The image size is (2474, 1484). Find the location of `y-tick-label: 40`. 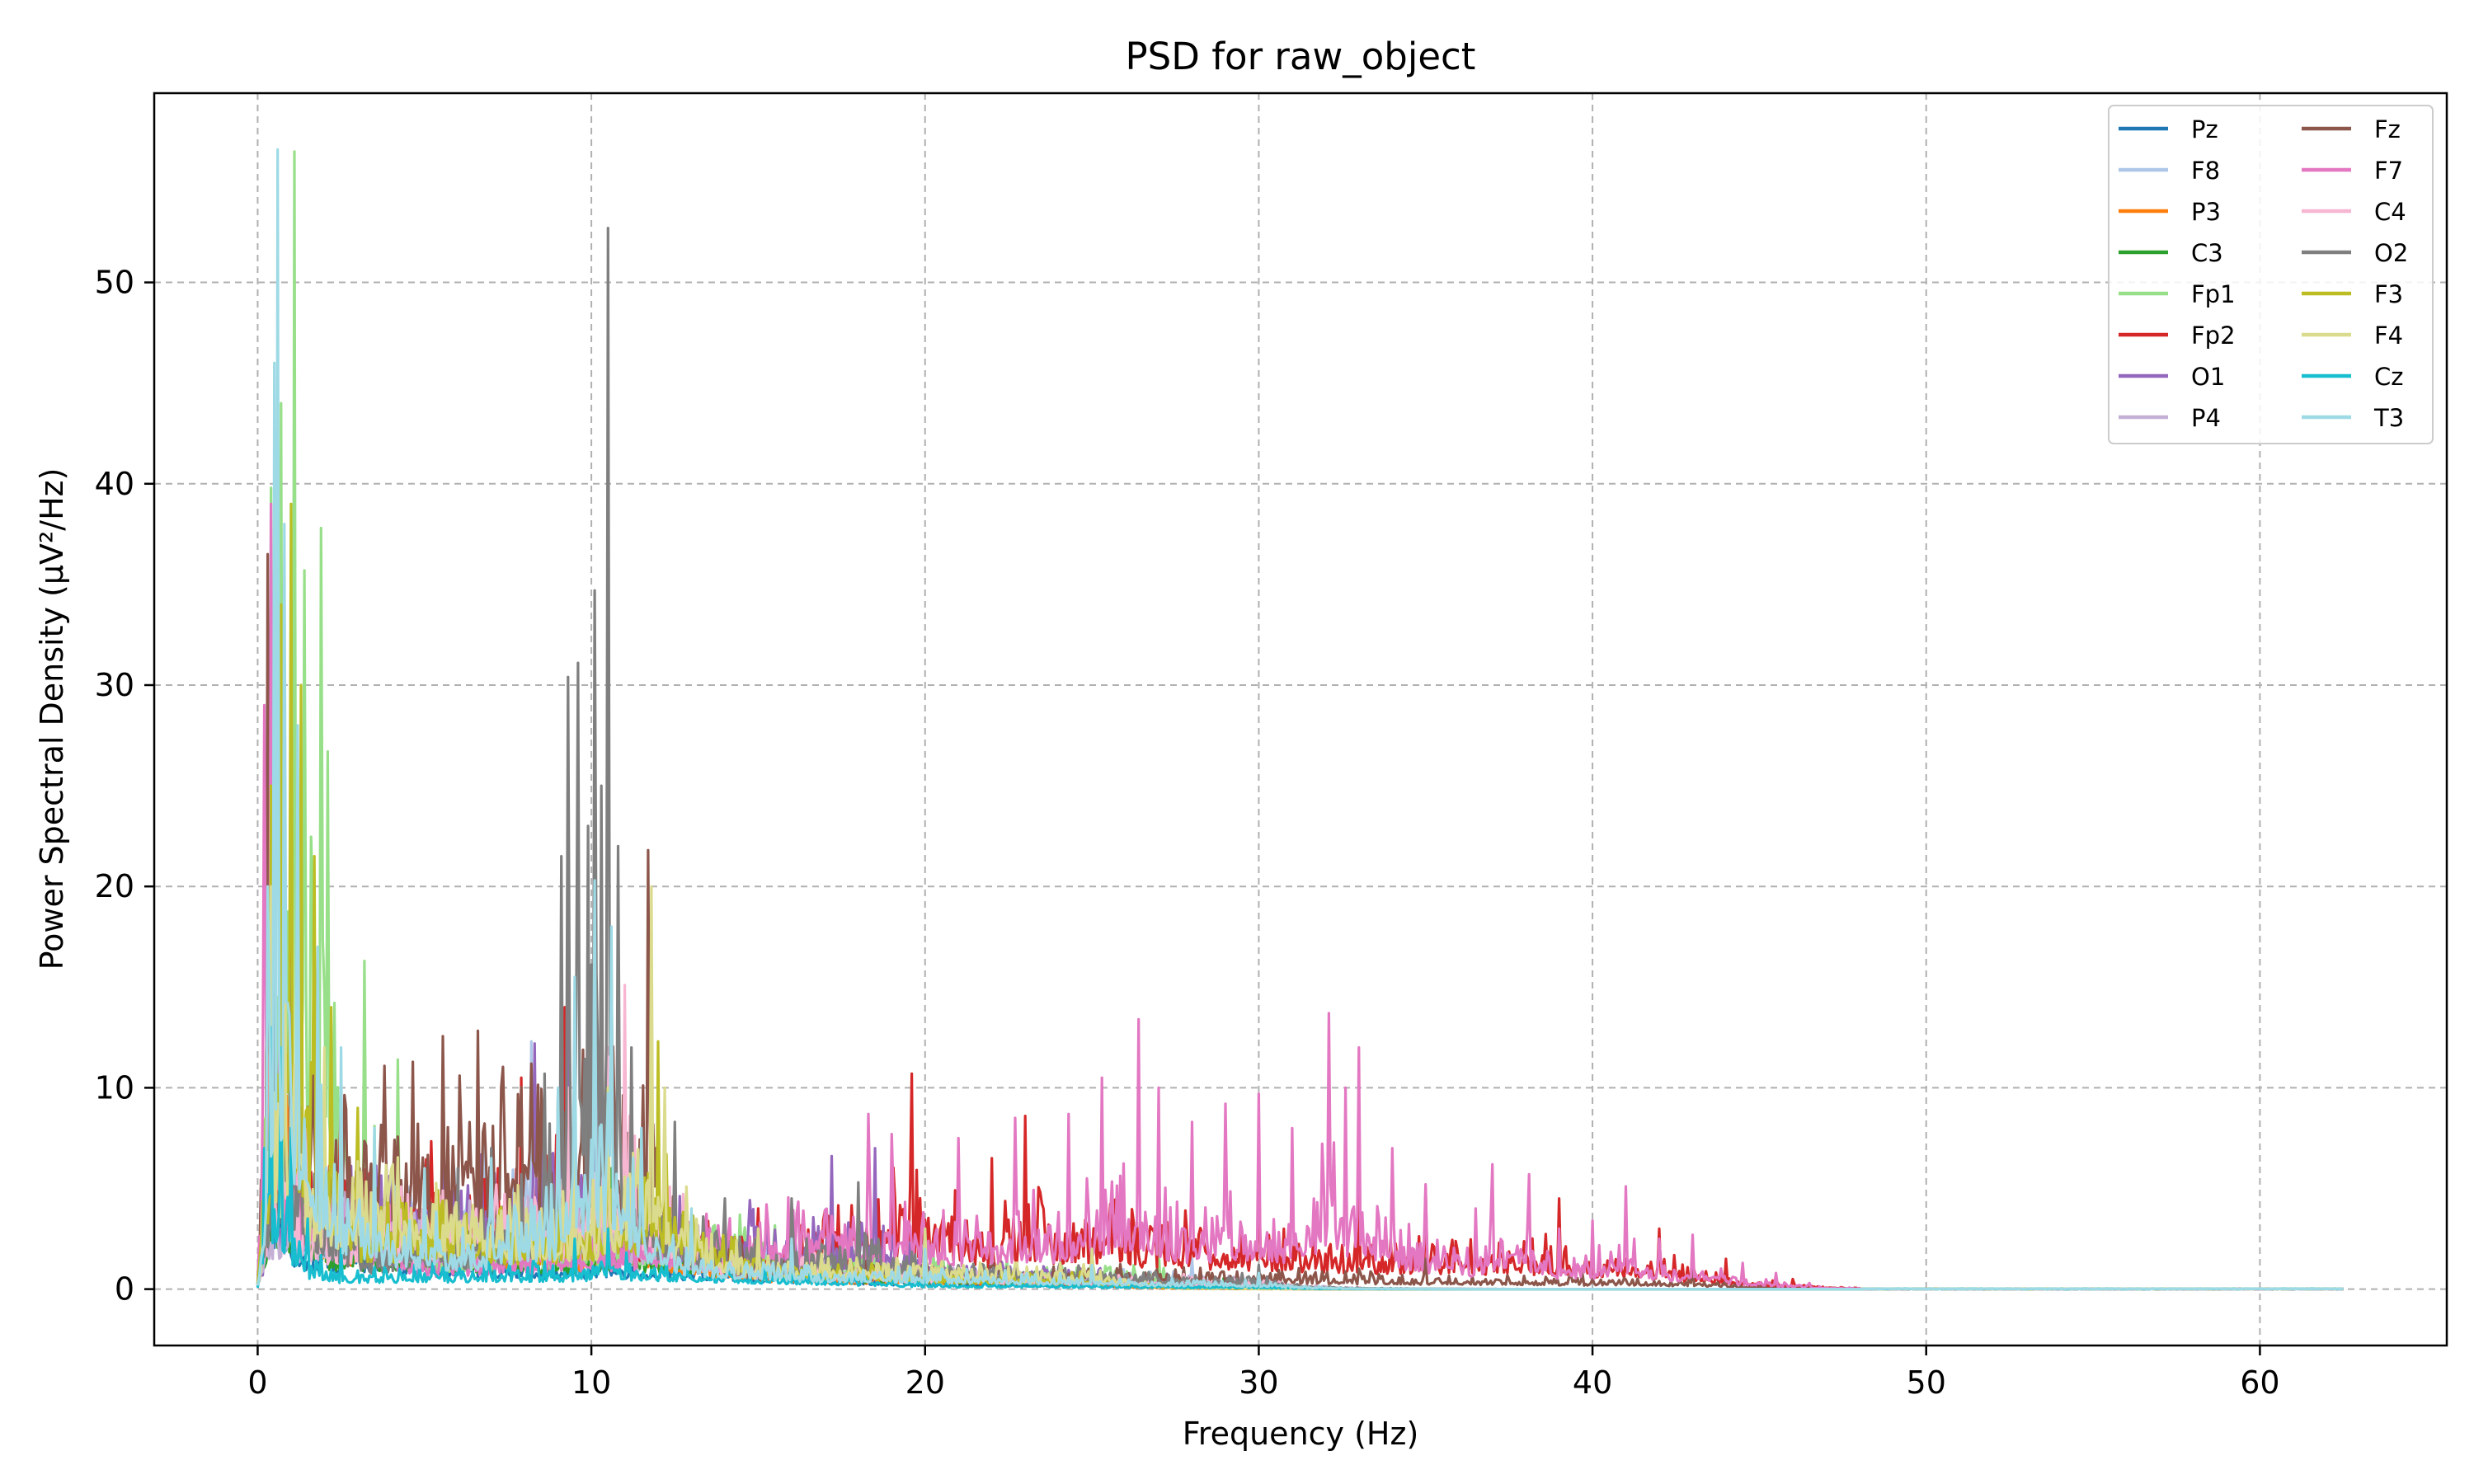

y-tick-label: 40 is located at coordinates (114, 484).